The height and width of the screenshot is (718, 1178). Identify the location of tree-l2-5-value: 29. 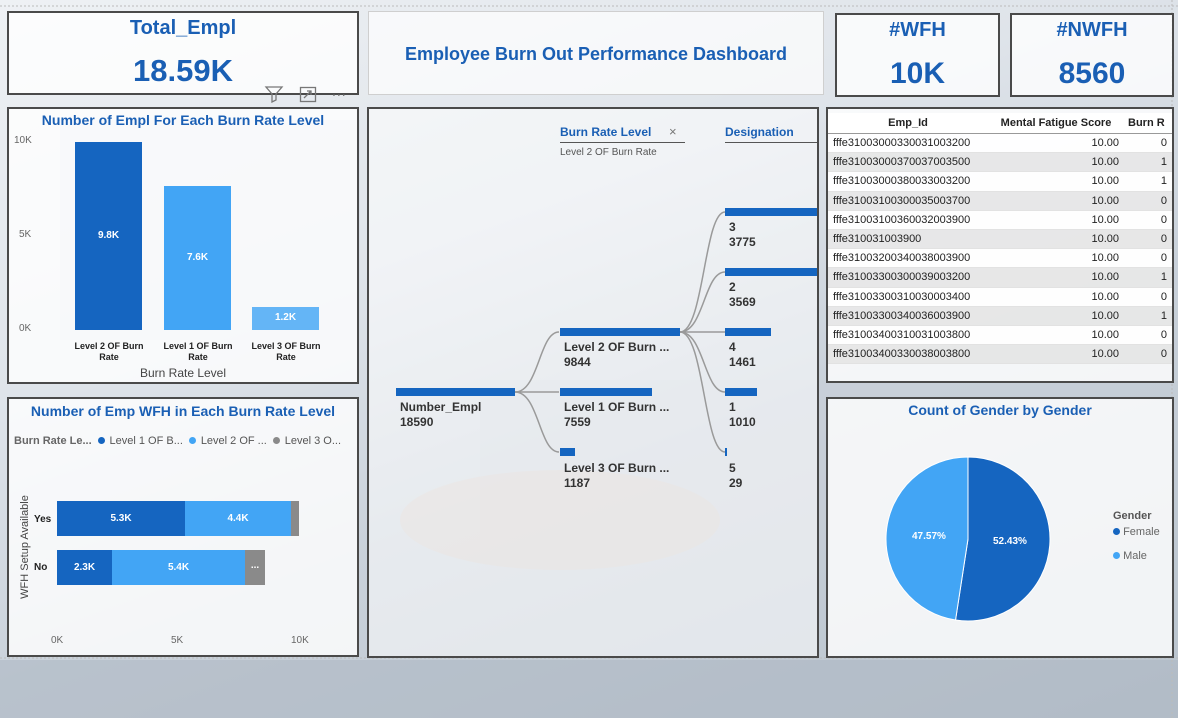
(736, 483).